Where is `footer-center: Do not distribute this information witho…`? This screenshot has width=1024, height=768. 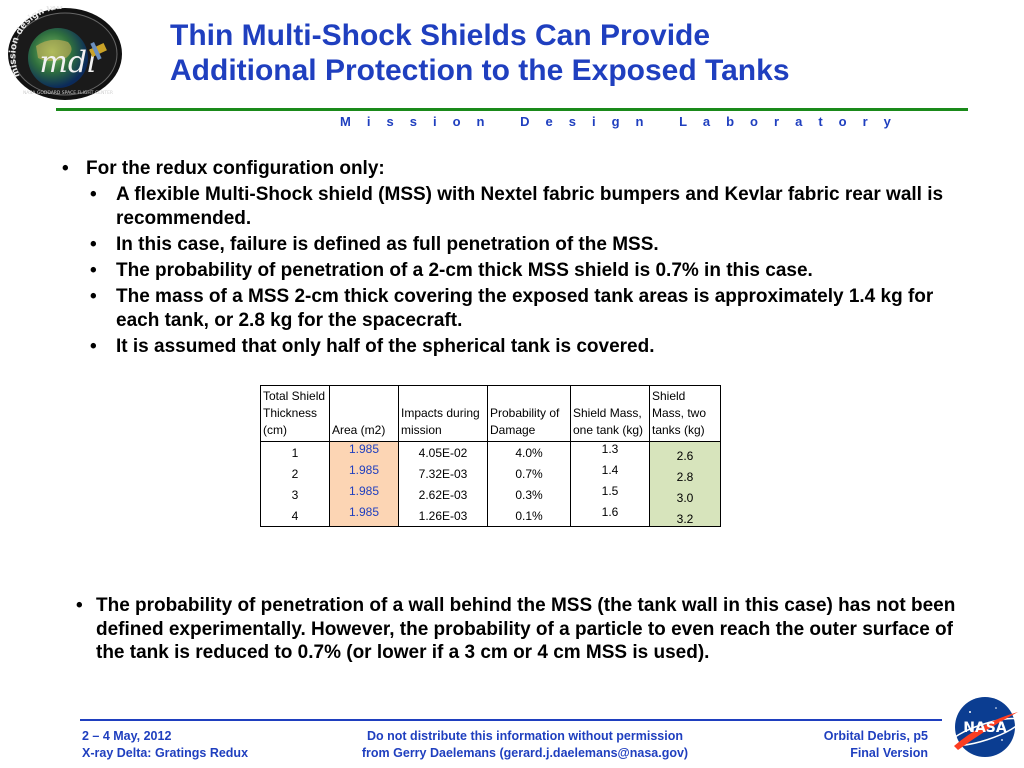
footer-center: Do not distribute this information witho… is located at coordinates (525, 745).